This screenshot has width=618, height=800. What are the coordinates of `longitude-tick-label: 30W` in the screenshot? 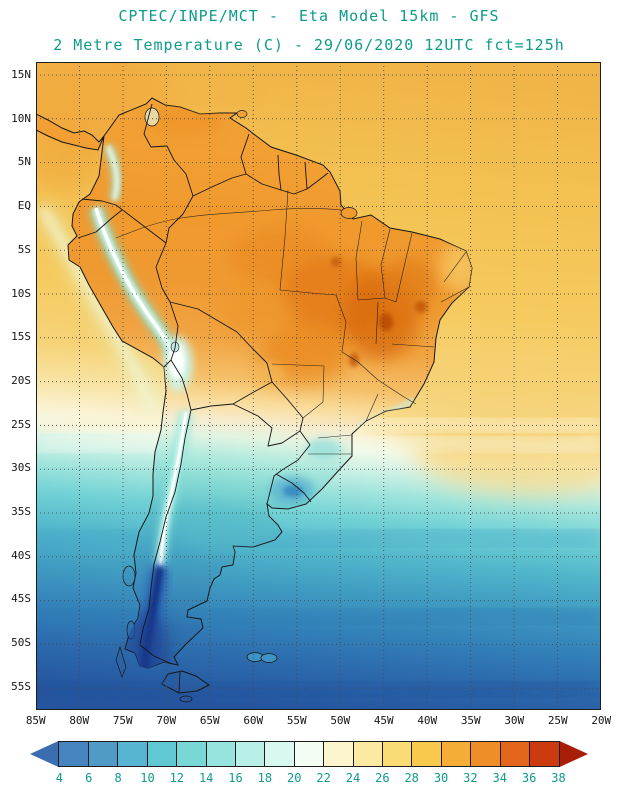 It's located at (514, 720).